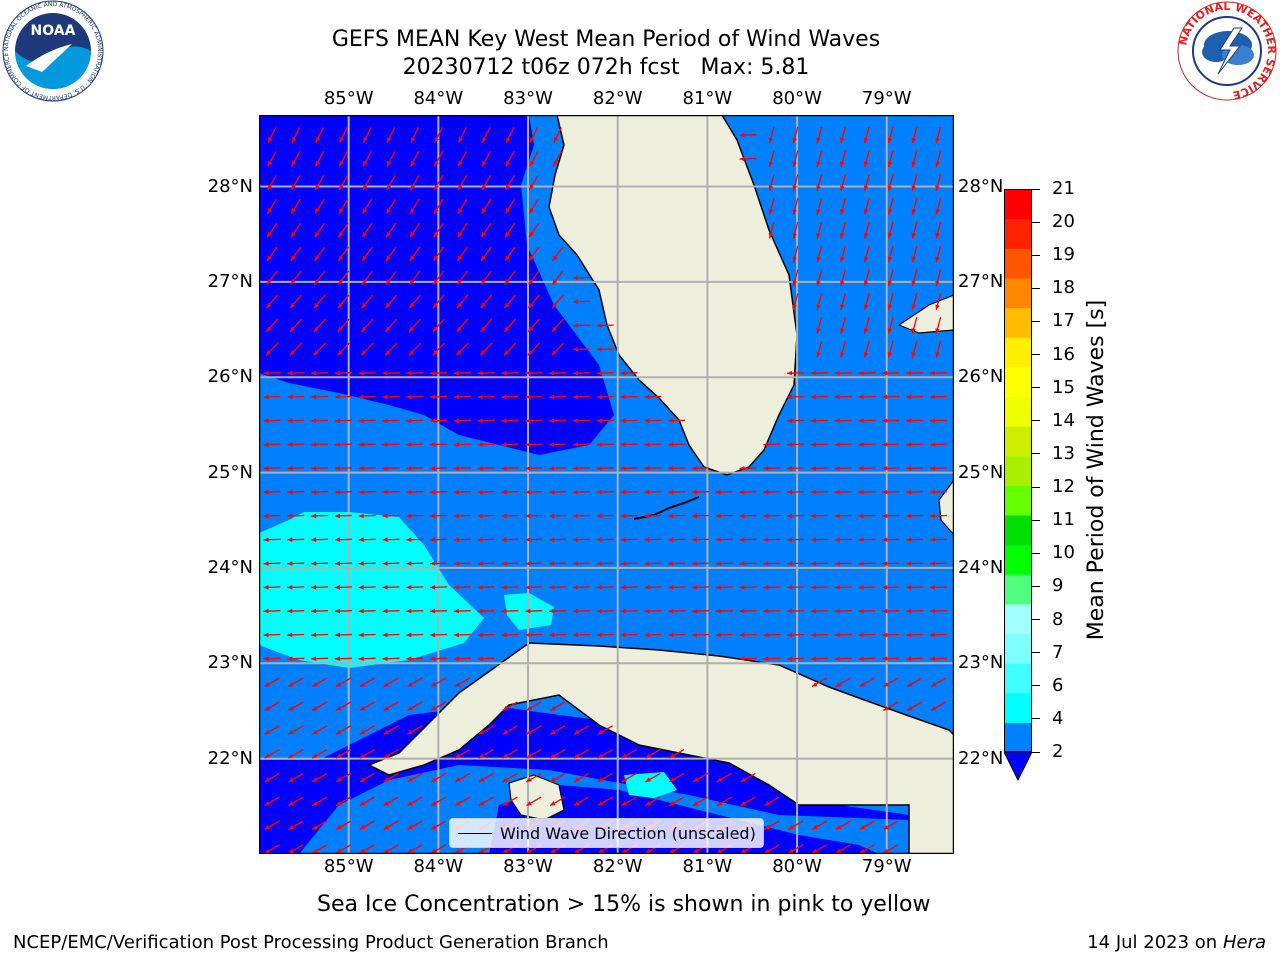 The image size is (1280, 960). I want to click on colorbar-tick-label: 12, so click(1063, 487).